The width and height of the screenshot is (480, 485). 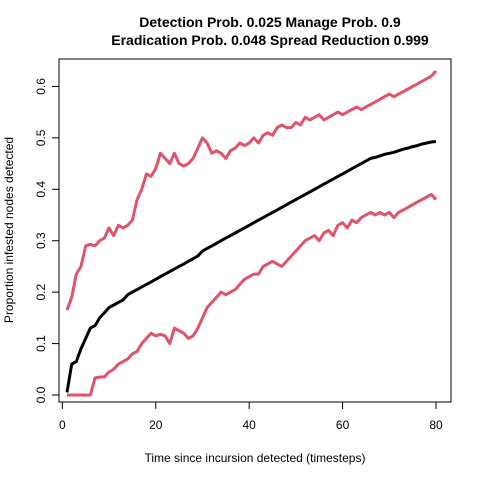 I want to click on x-tick-label: 0, so click(x=62, y=425).